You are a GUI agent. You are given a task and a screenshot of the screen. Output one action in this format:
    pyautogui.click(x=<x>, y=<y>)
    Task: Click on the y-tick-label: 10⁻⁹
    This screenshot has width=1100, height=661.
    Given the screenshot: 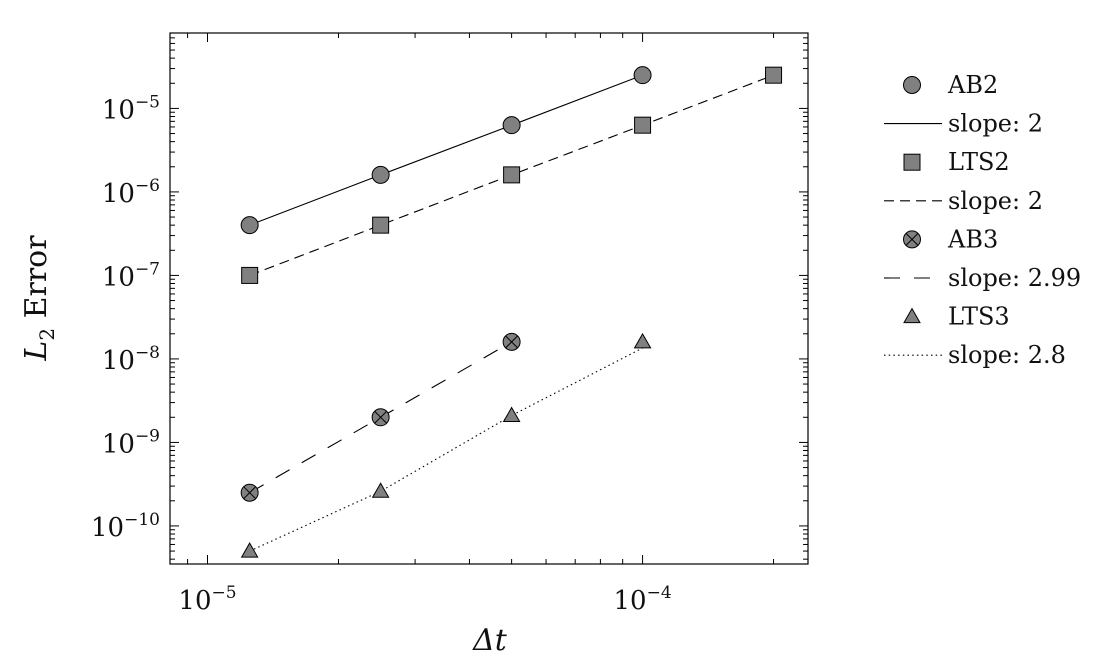 What is the action you would take?
    pyautogui.click(x=131, y=442)
    